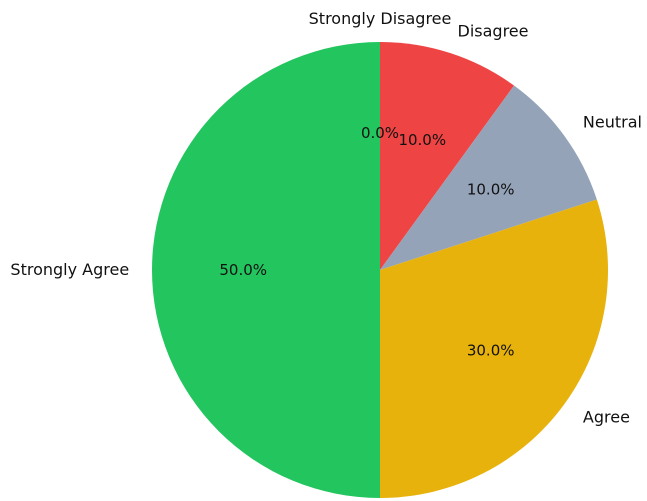 This screenshot has height=501, width=647. I want to click on pct-label-strongly-disagree: 0.0%, so click(380, 133).